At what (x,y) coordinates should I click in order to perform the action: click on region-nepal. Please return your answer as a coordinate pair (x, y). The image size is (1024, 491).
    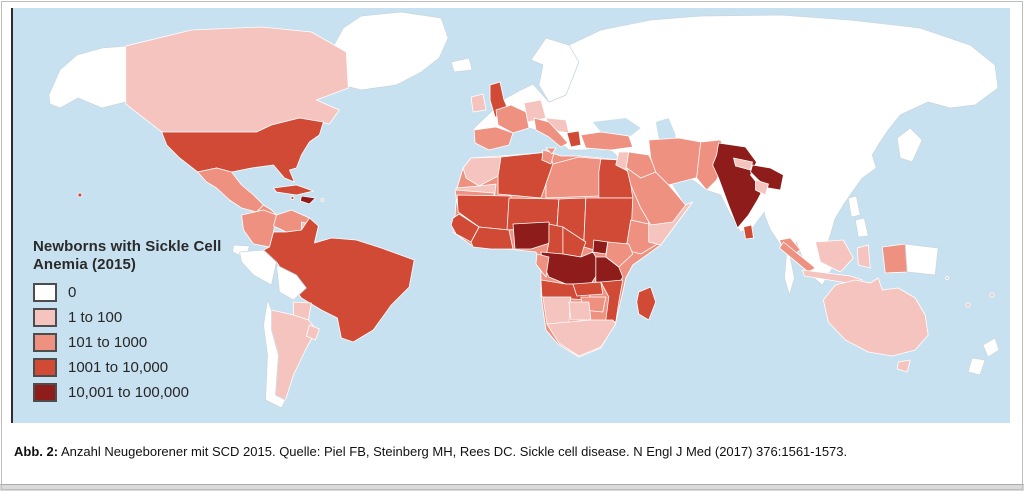
    Looking at the image, I should click on (743, 164).